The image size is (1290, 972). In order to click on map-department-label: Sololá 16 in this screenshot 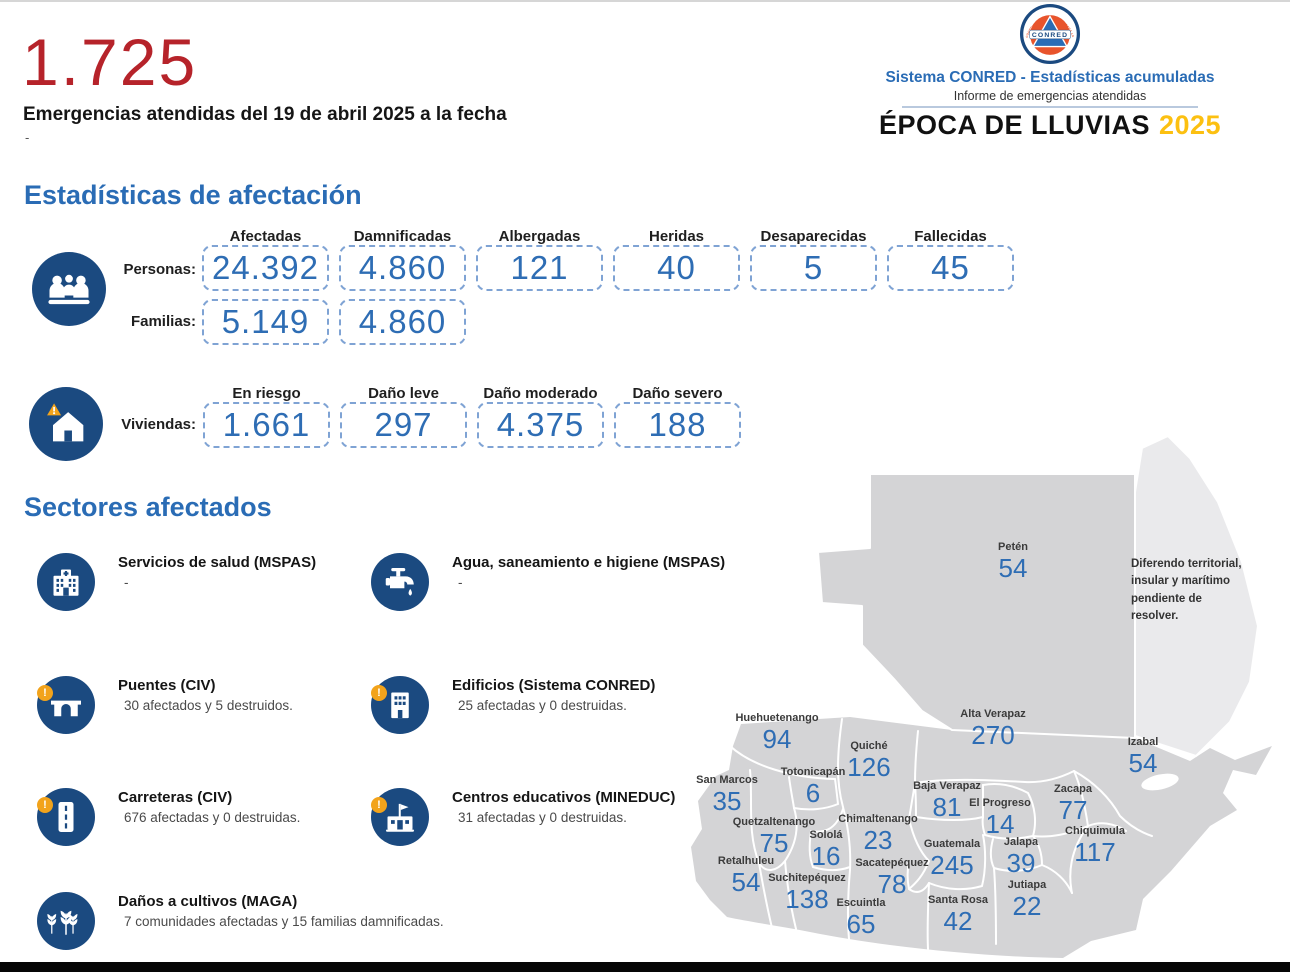, I will do `click(826, 850)`.